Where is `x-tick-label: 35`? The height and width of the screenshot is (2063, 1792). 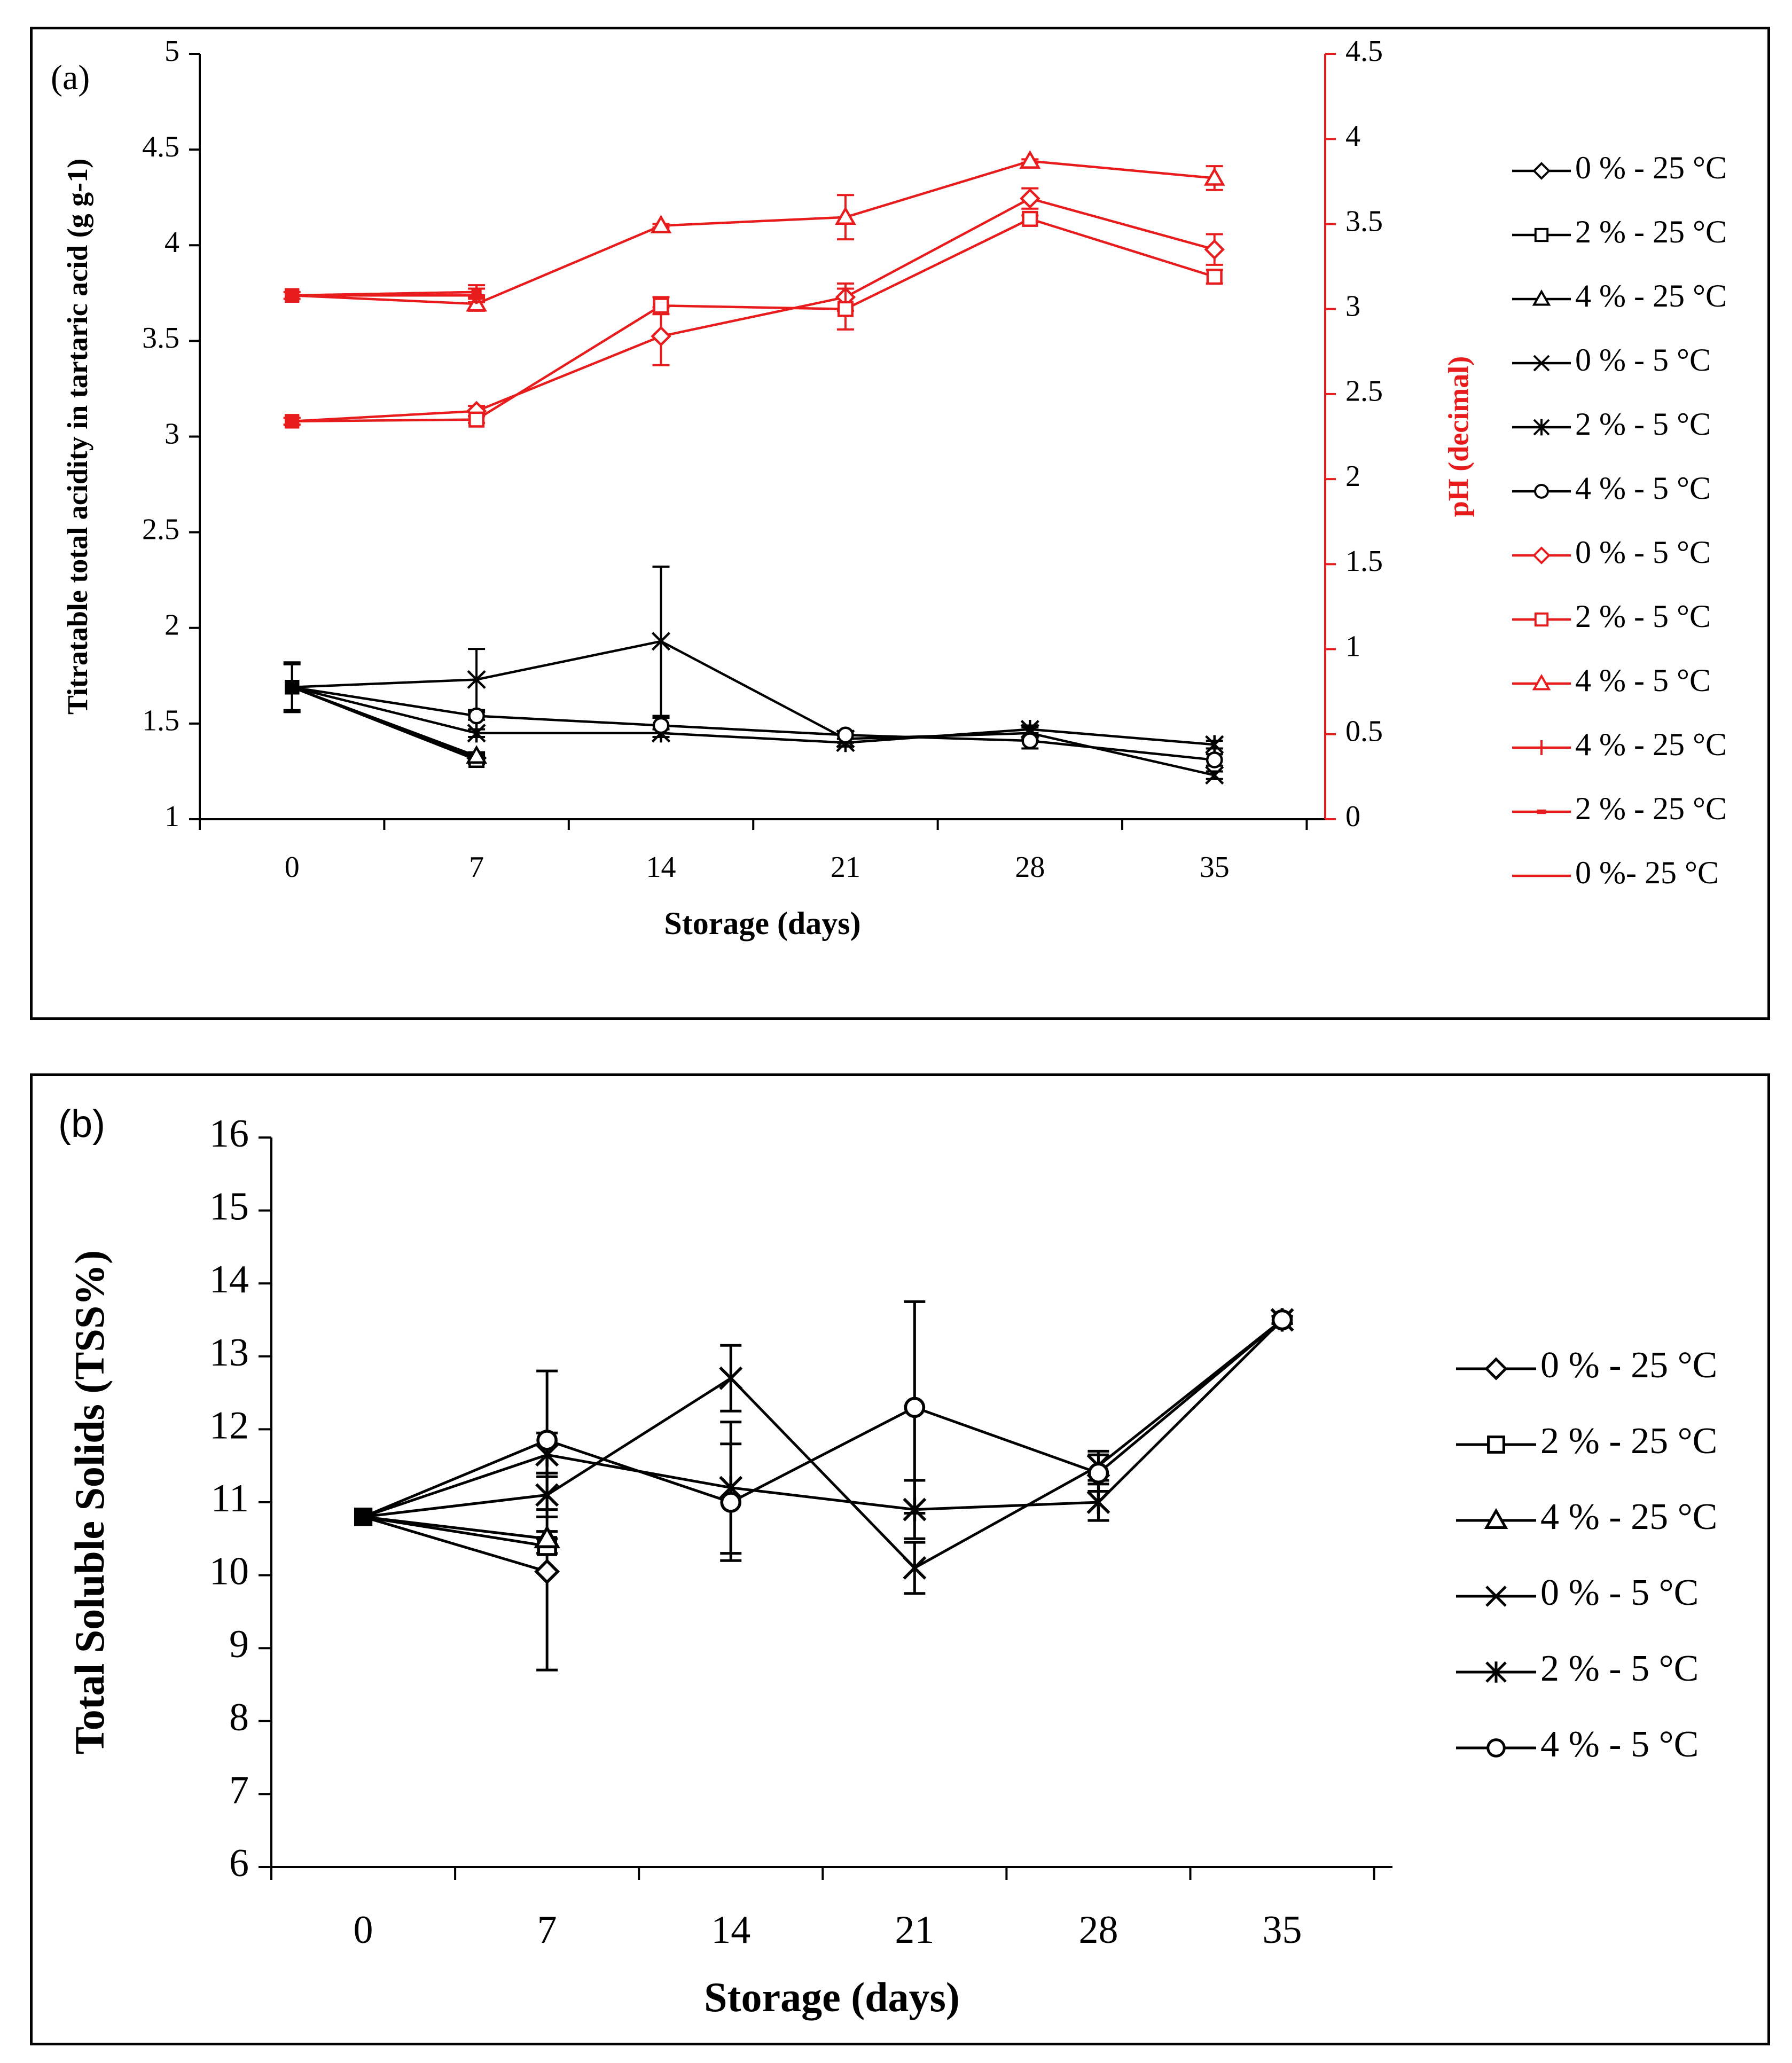
x-tick-label: 35 is located at coordinates (1215, 867).